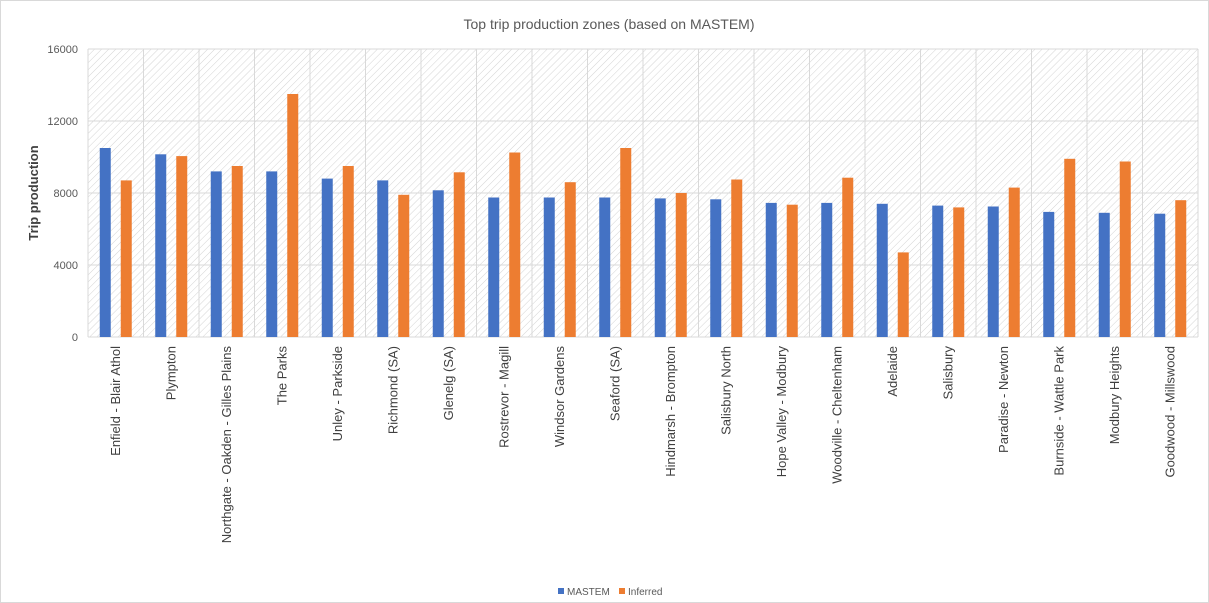 The image size is (1209, 603). What do you see at coordinates (66, 266) in the screenshot?
I see `y-tick-label: 4000` at bounding box center [66, 266].